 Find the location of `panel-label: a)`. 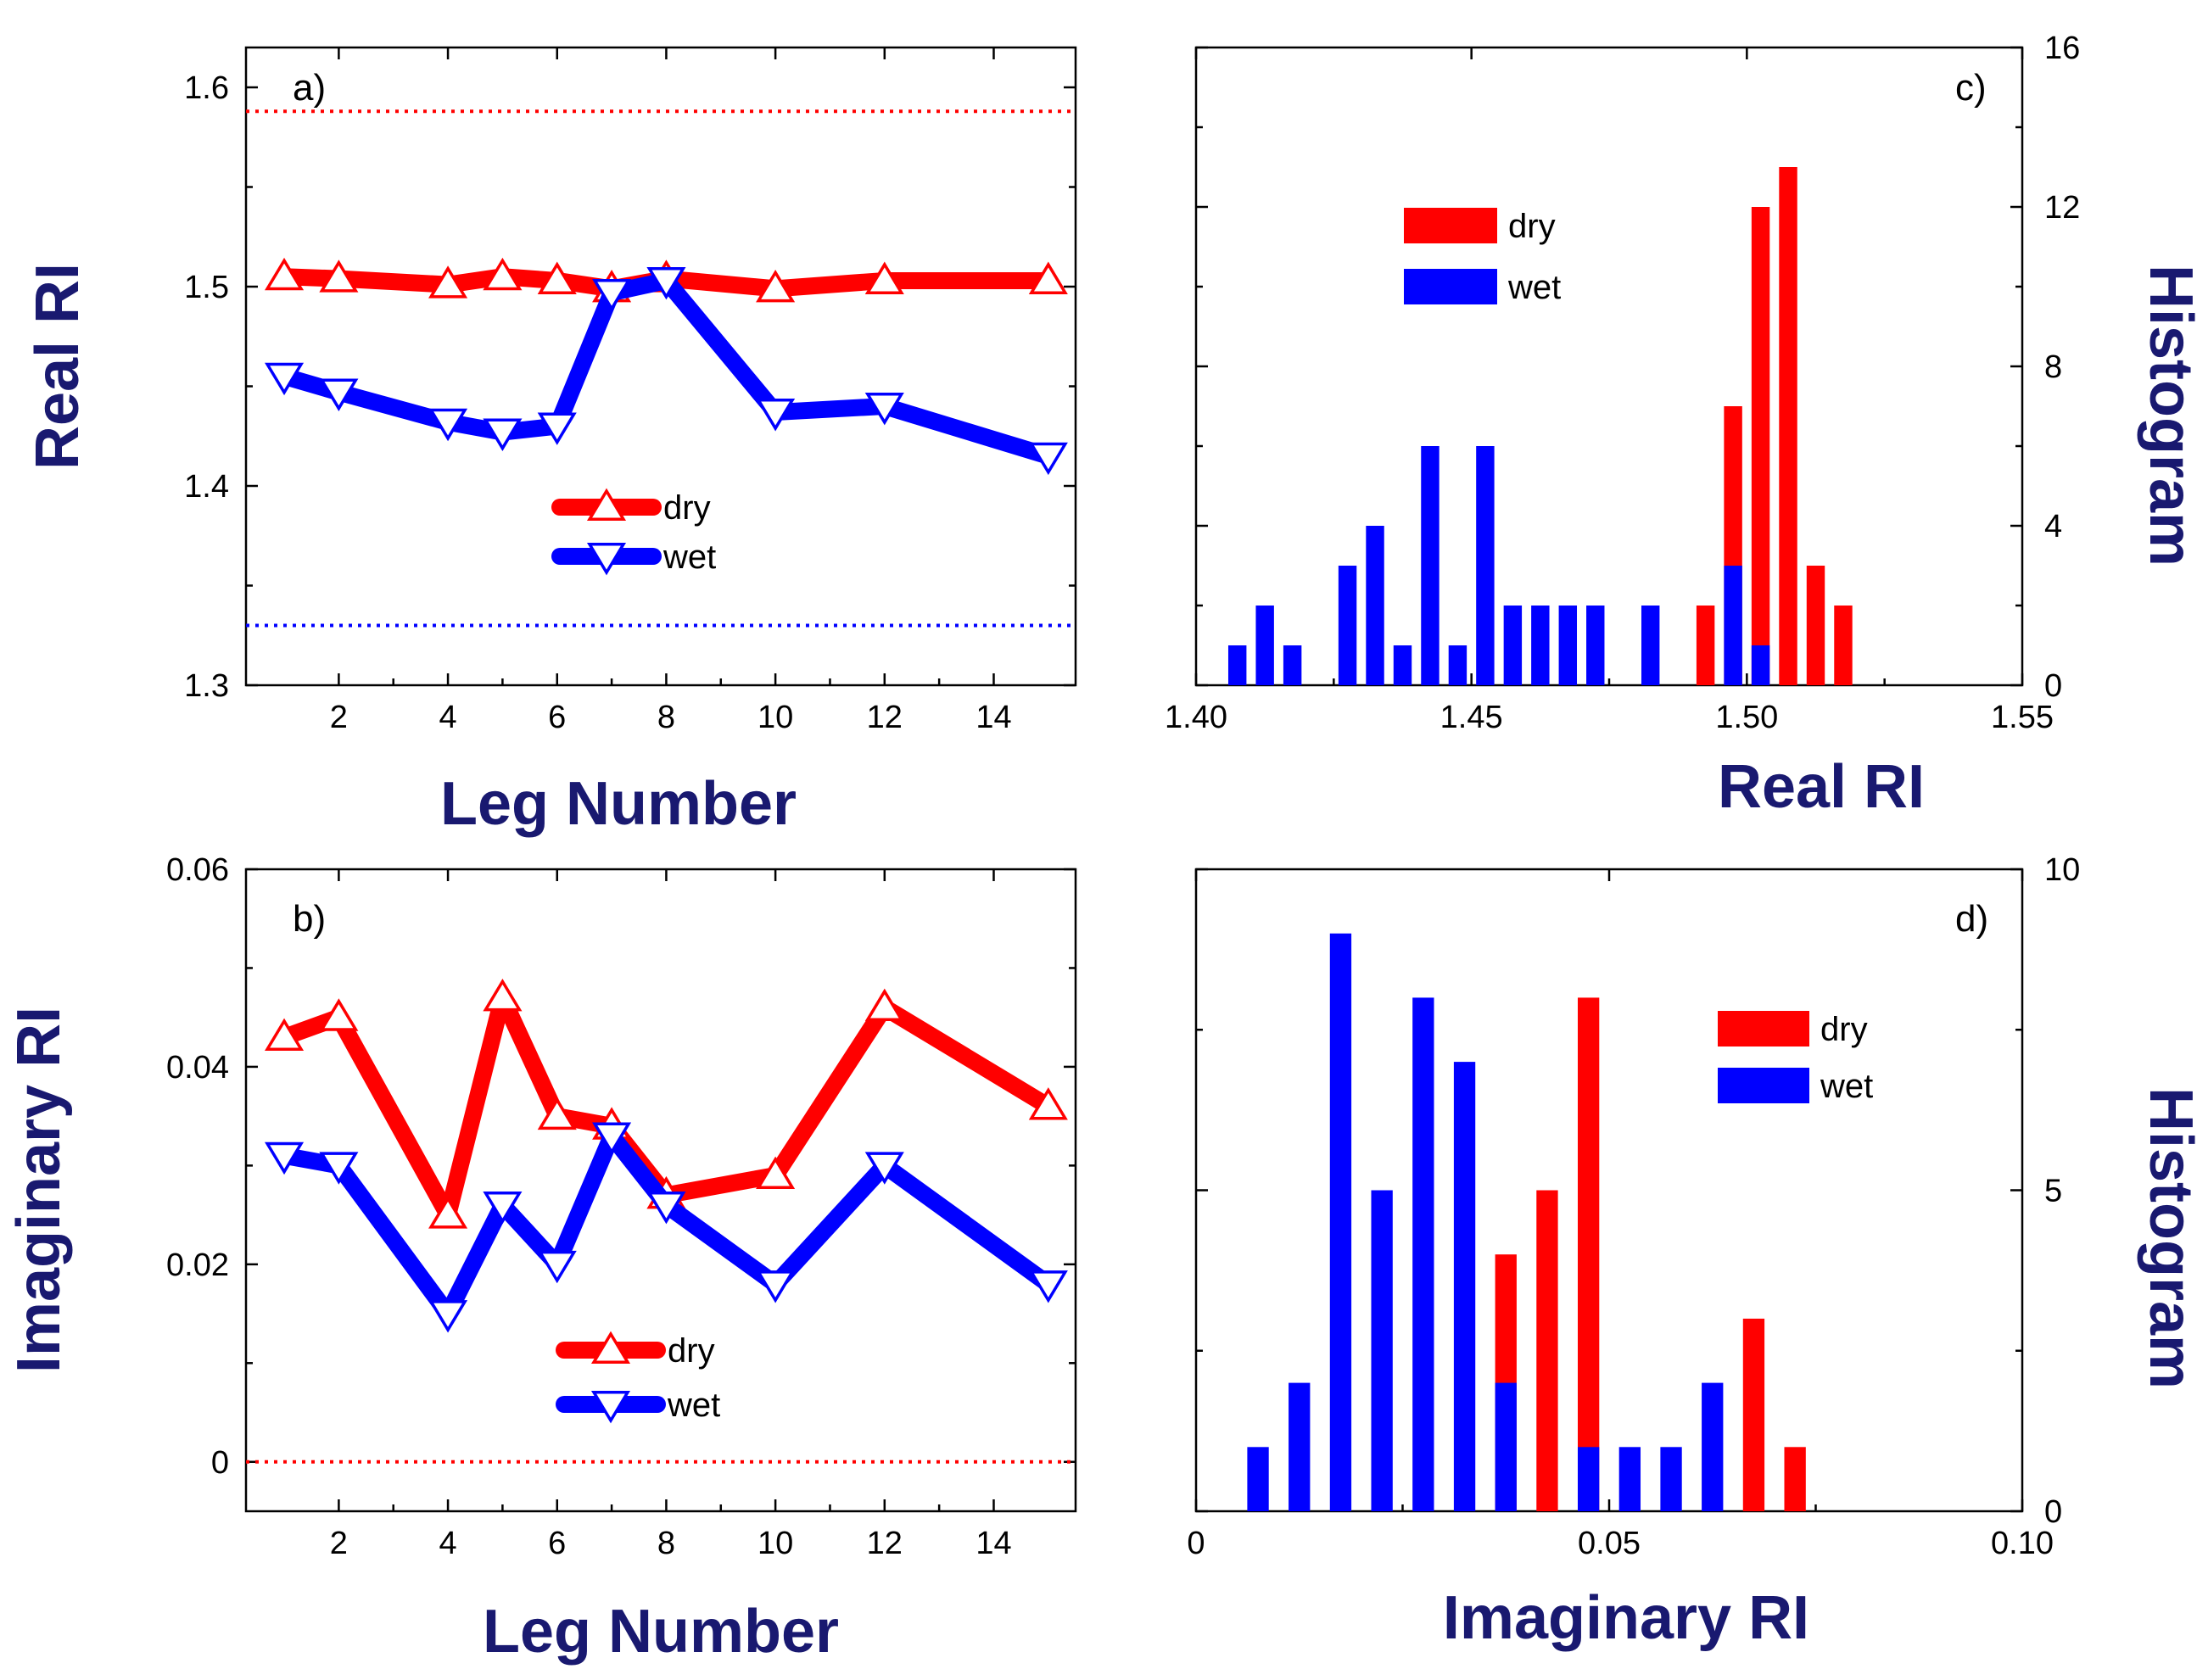

panel-label: a) is located at coordinates (309, 88).